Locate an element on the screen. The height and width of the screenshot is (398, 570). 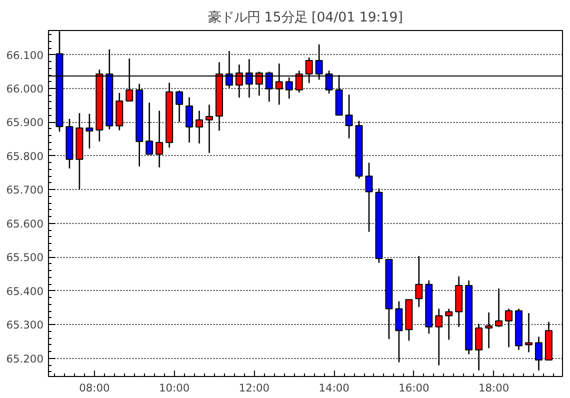
x-tick-label: 14:00 is located at coordinates (334, 388).